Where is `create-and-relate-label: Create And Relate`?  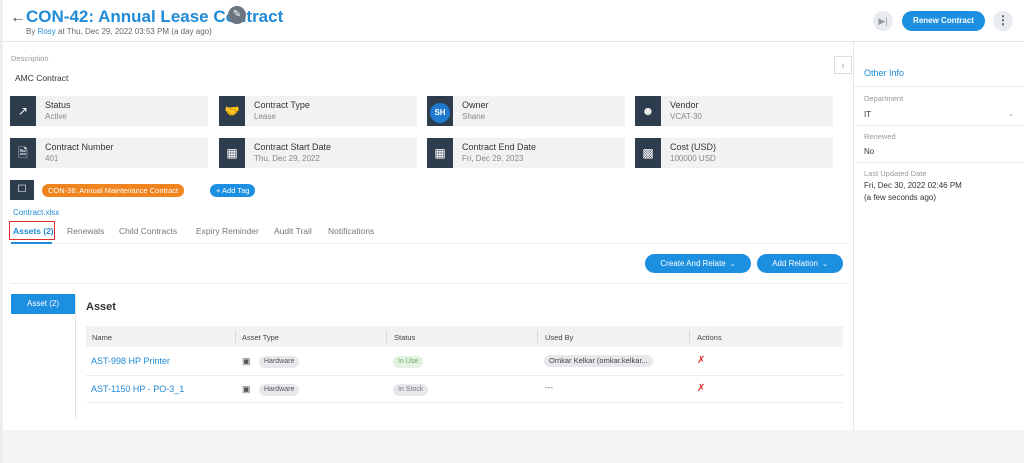
create-and-relate-label: Create And Relate is located at coordinates (693, 263).